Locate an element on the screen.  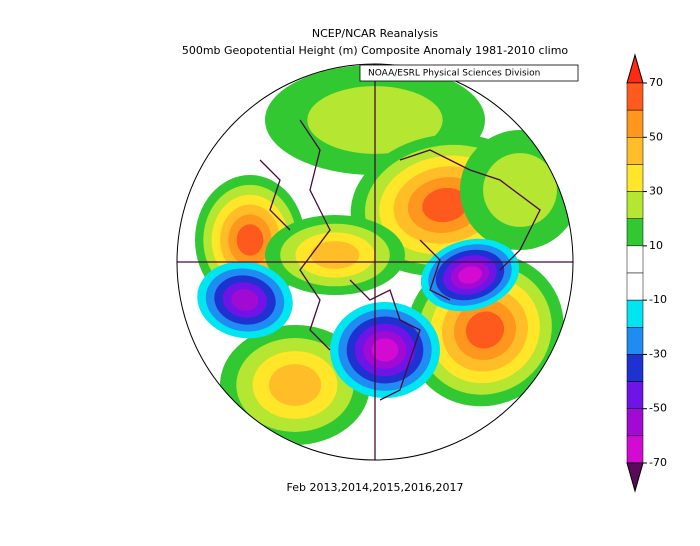
colorbar-arrow-top is located at coordinates (635, 68).